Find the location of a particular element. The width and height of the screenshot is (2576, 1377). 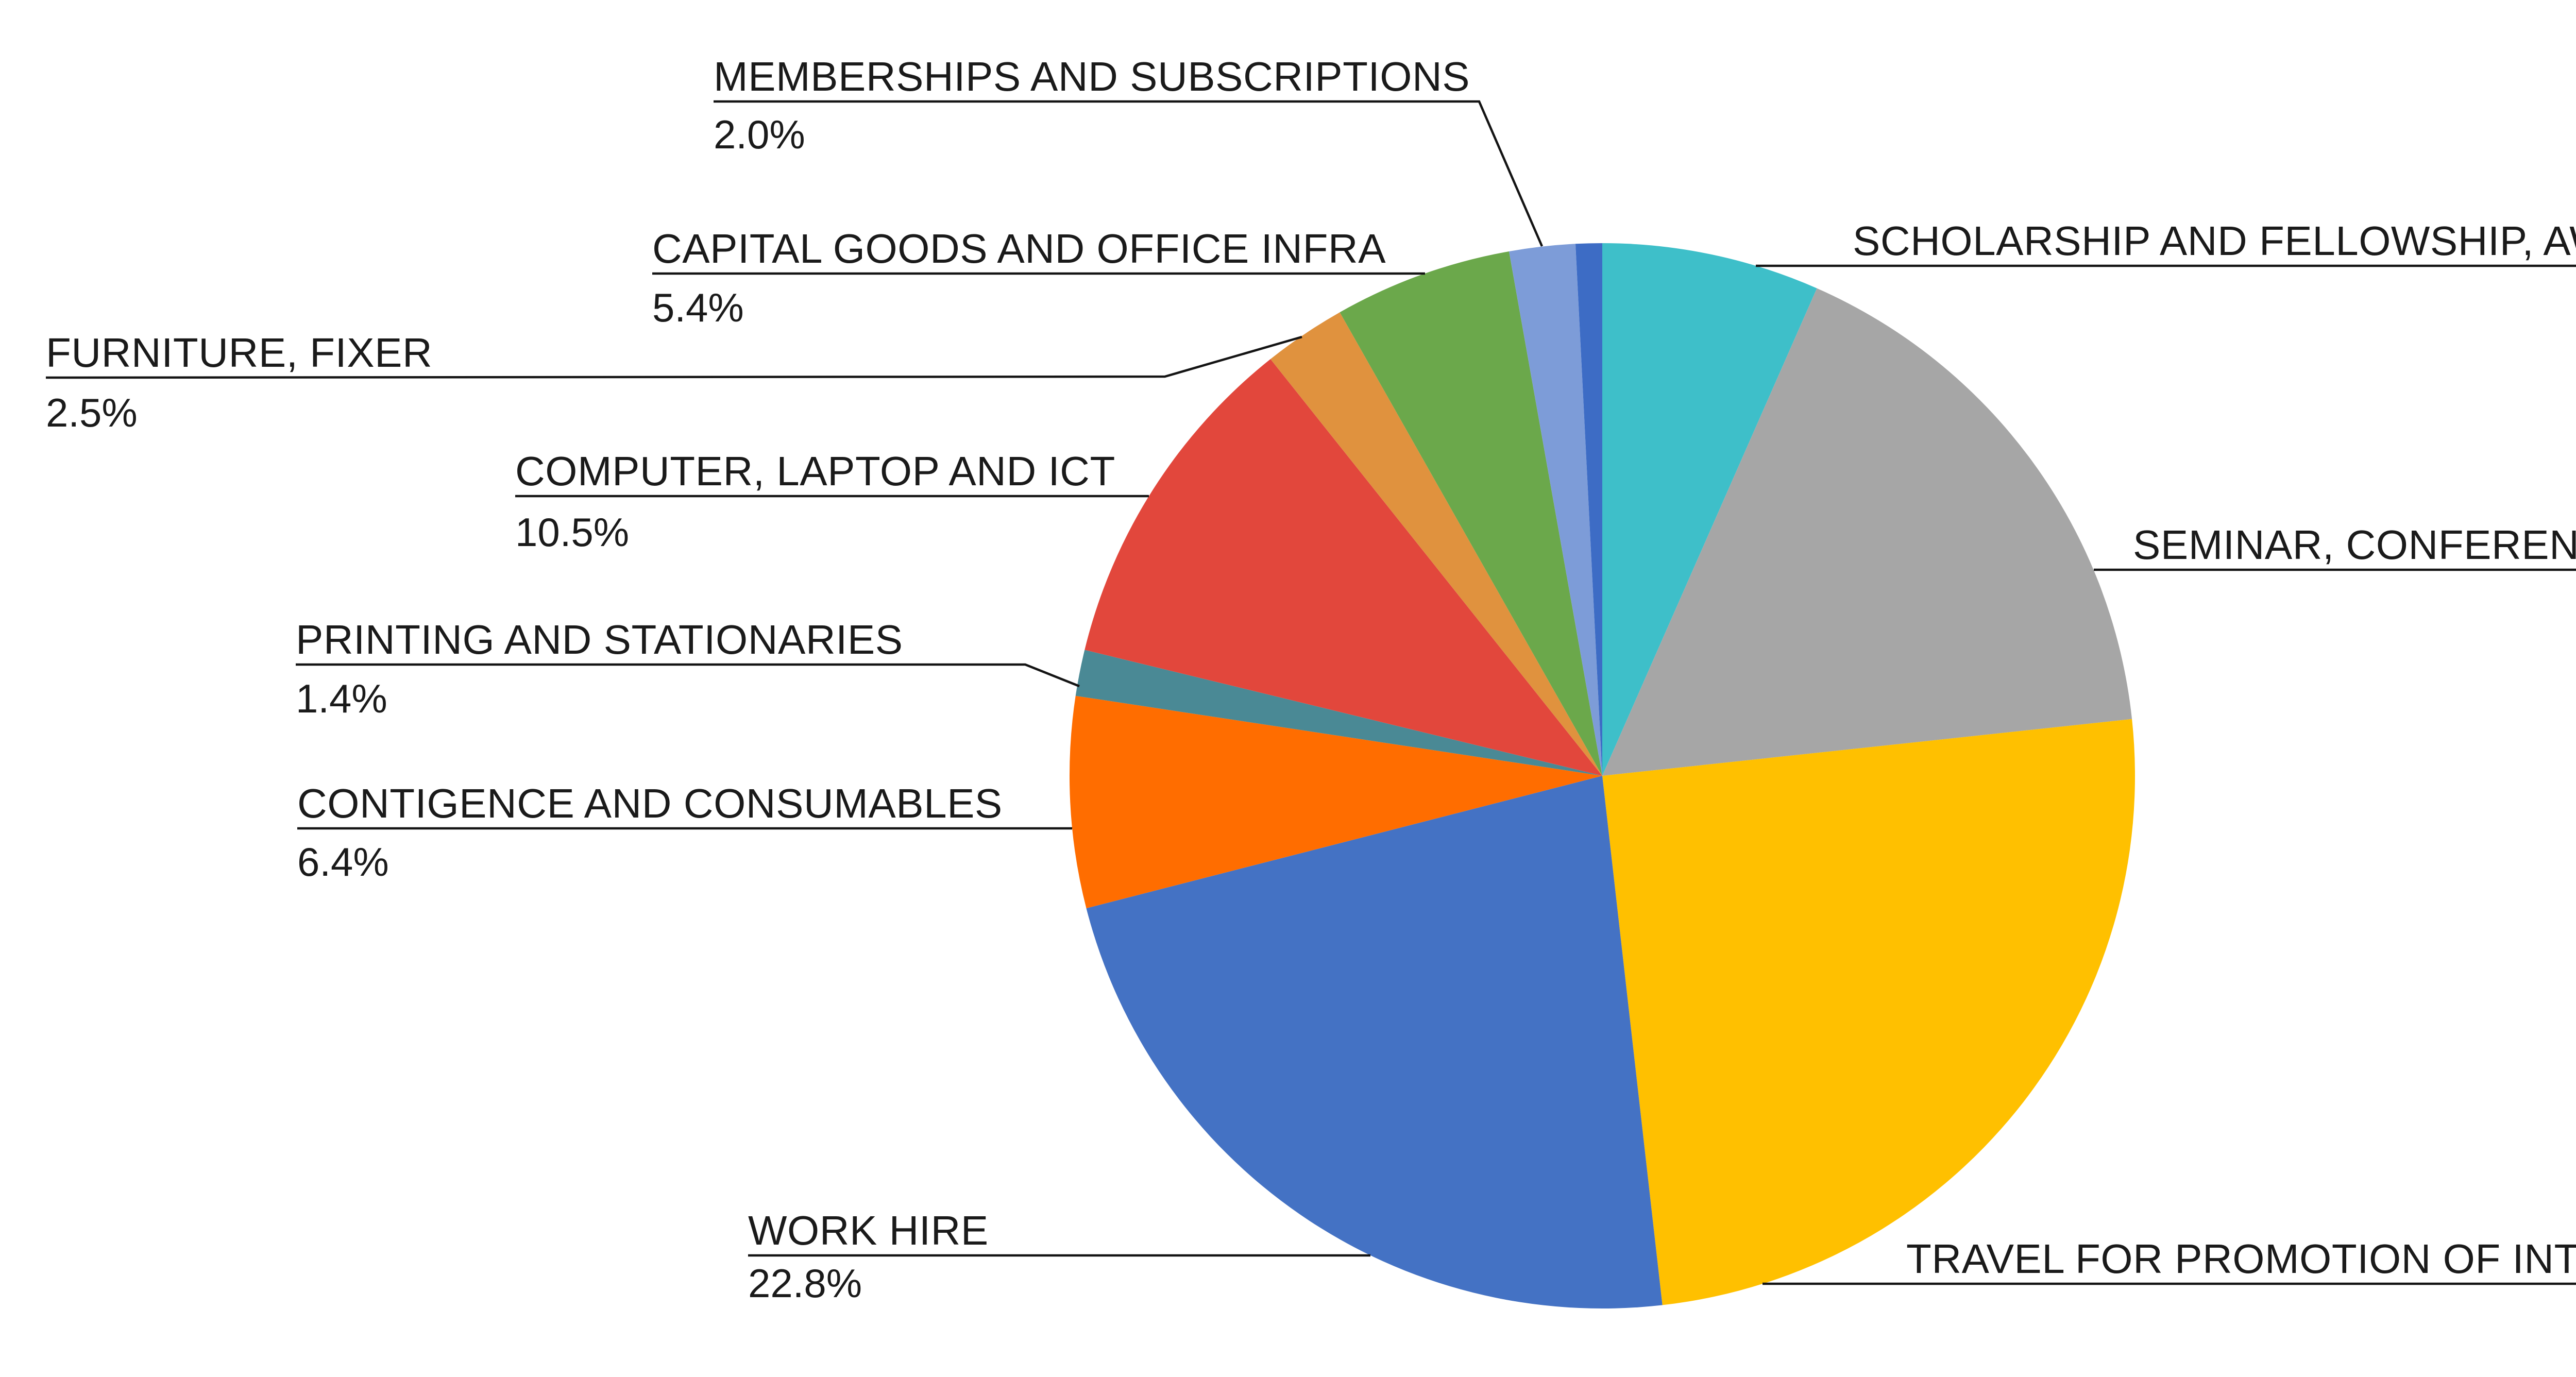

pie-slice-capital-goods is located at coordinates (1471, 513).